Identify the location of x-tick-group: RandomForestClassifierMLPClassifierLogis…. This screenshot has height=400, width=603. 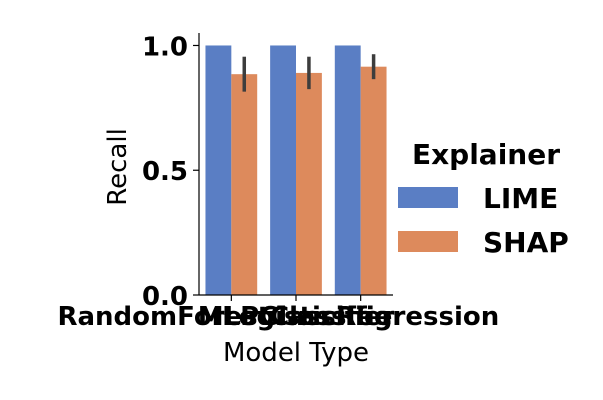
(278, 313).